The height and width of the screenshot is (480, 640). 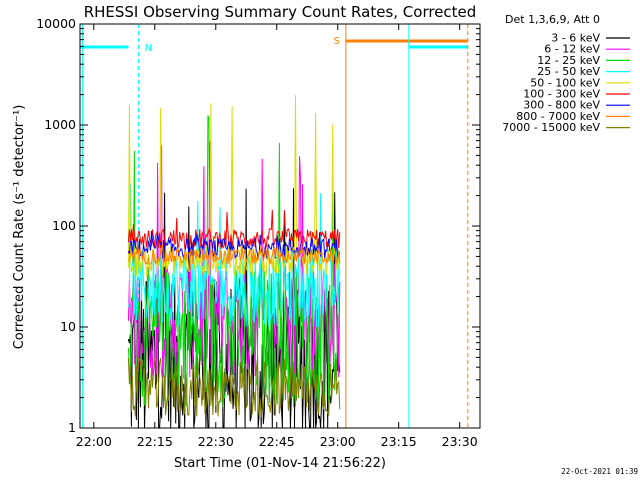 I want to click on x-tick-label: 23:15, so click(x=399, y=441).